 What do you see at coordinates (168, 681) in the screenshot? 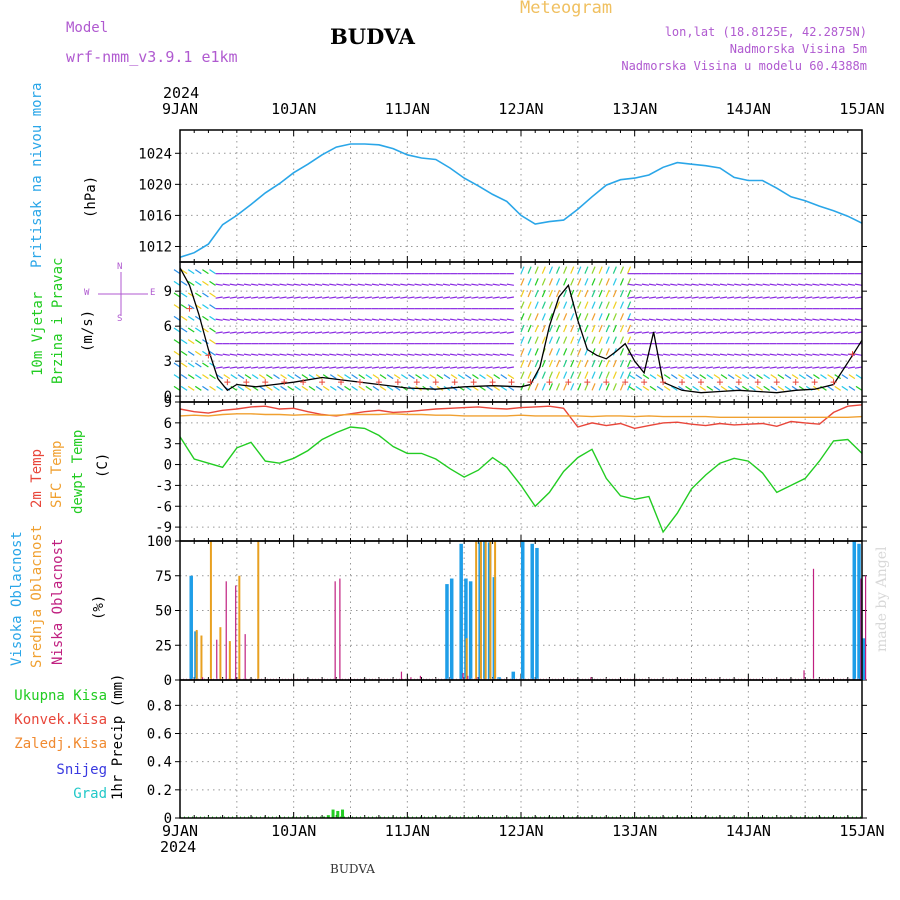
I see `y-tick-label: 0` at bounding box center [168, 681].